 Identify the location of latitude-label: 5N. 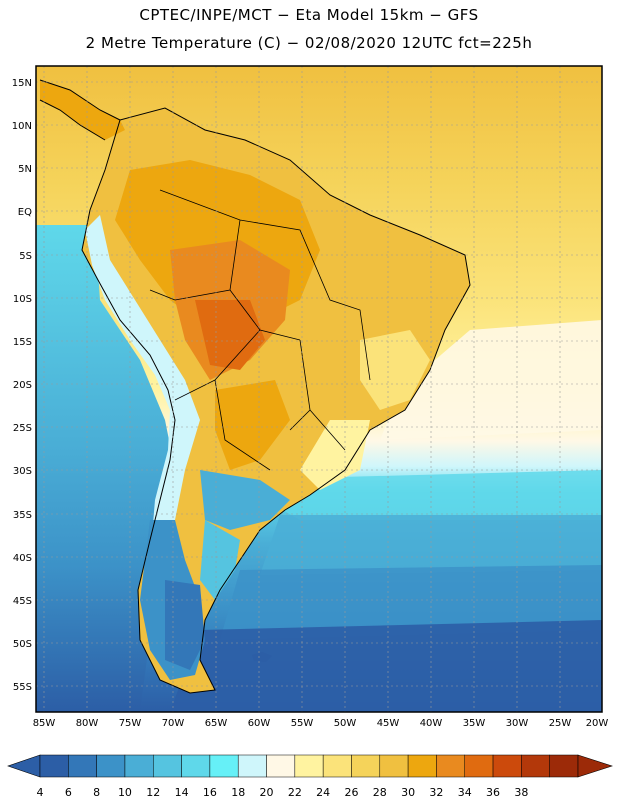
(25, 169).